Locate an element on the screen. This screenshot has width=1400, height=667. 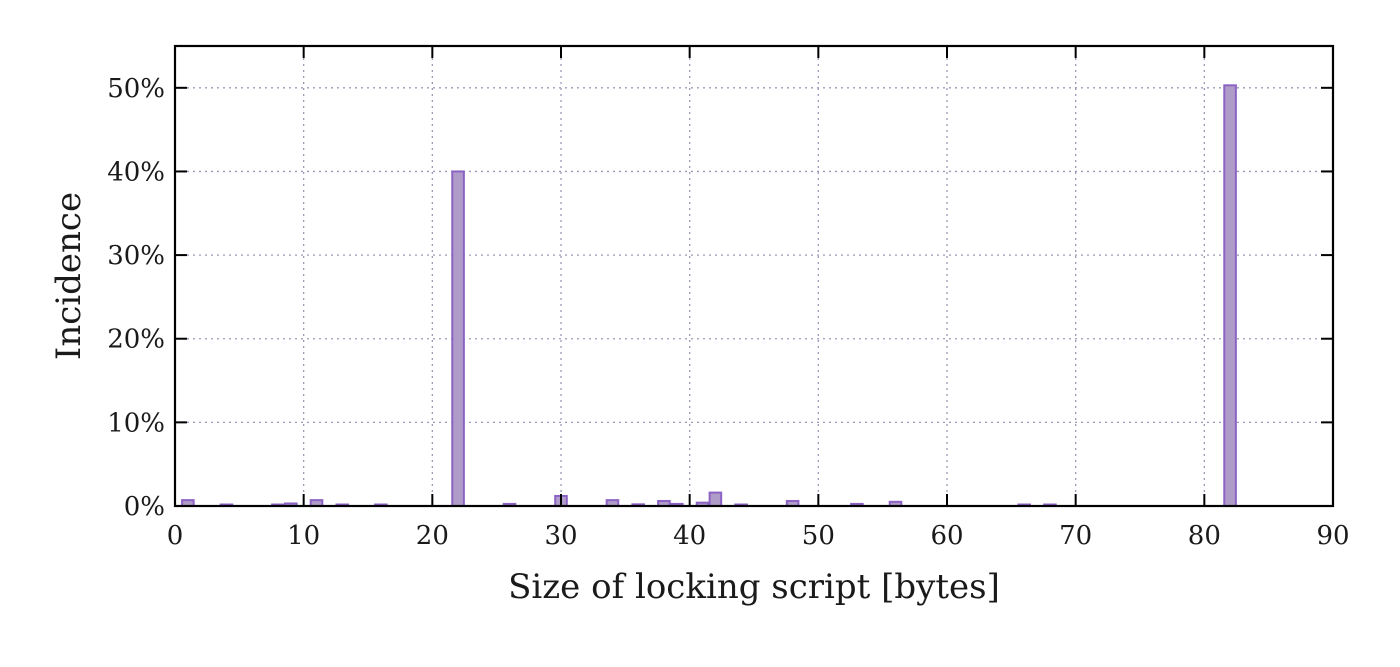
y-tick-label: 10% is located at coordinates (136, 423).